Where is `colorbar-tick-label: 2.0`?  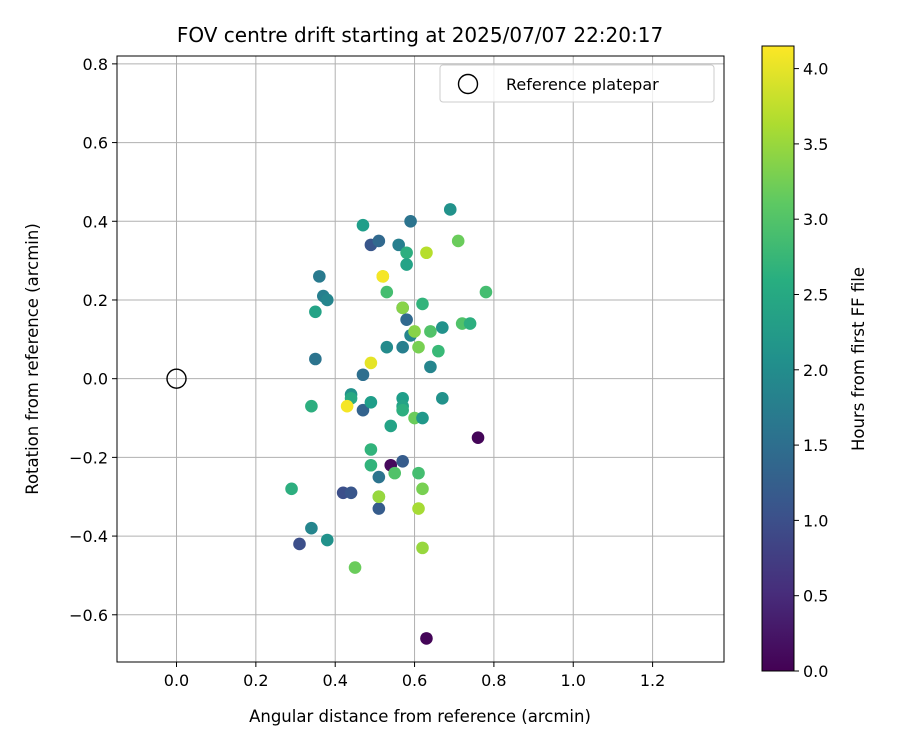 colorbar-tick-label: 2.0 is located at coordinates (815, 370).